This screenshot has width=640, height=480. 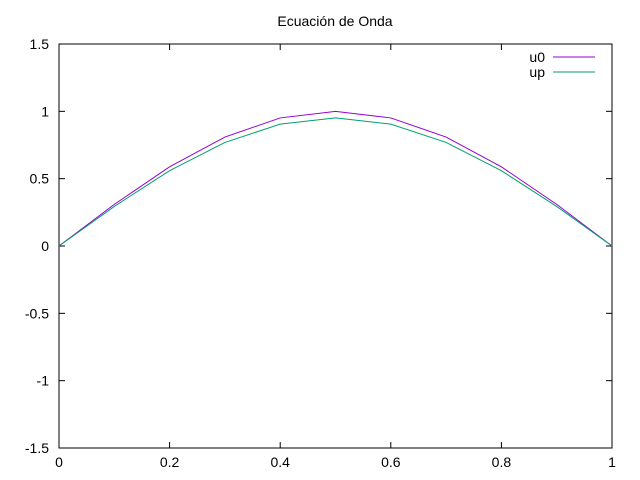 I want to click on x-tick-label: 0.6, so click(x=391, y=462).